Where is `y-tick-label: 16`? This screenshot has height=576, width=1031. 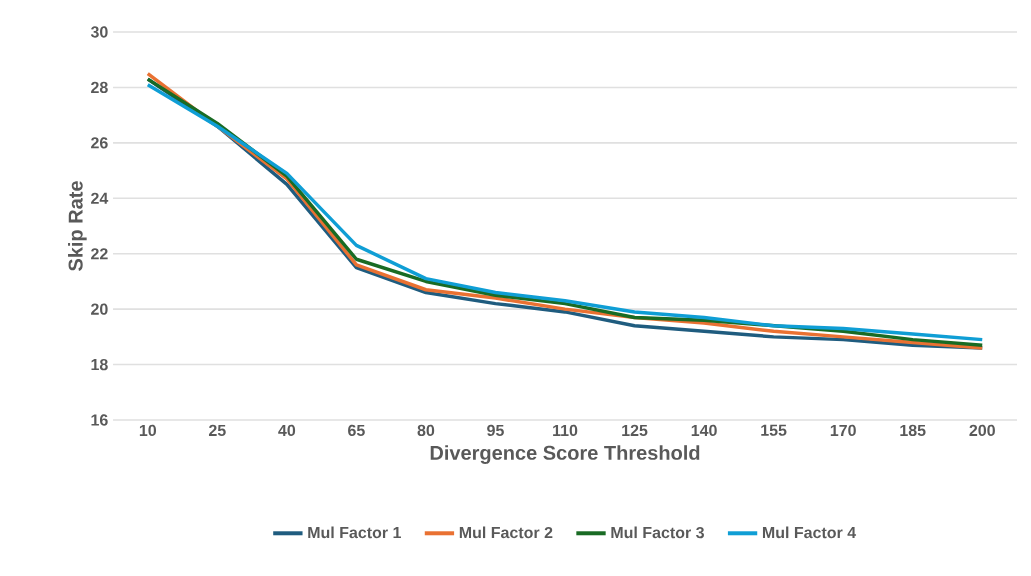 y-tick-label: 16 is located at coordinates (99, 420).